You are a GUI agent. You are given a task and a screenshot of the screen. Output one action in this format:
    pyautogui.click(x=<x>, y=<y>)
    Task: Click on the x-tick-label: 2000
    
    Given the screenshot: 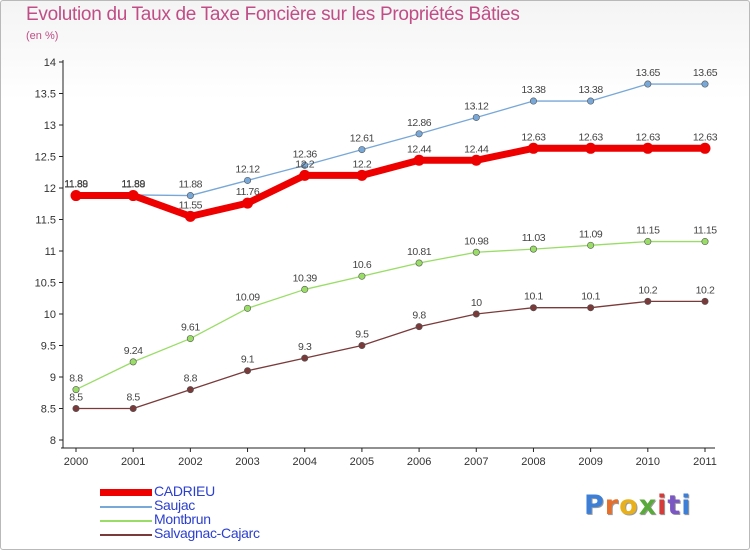 What is the action you would take?
    pyautogui.click(x=76, y=462)
    